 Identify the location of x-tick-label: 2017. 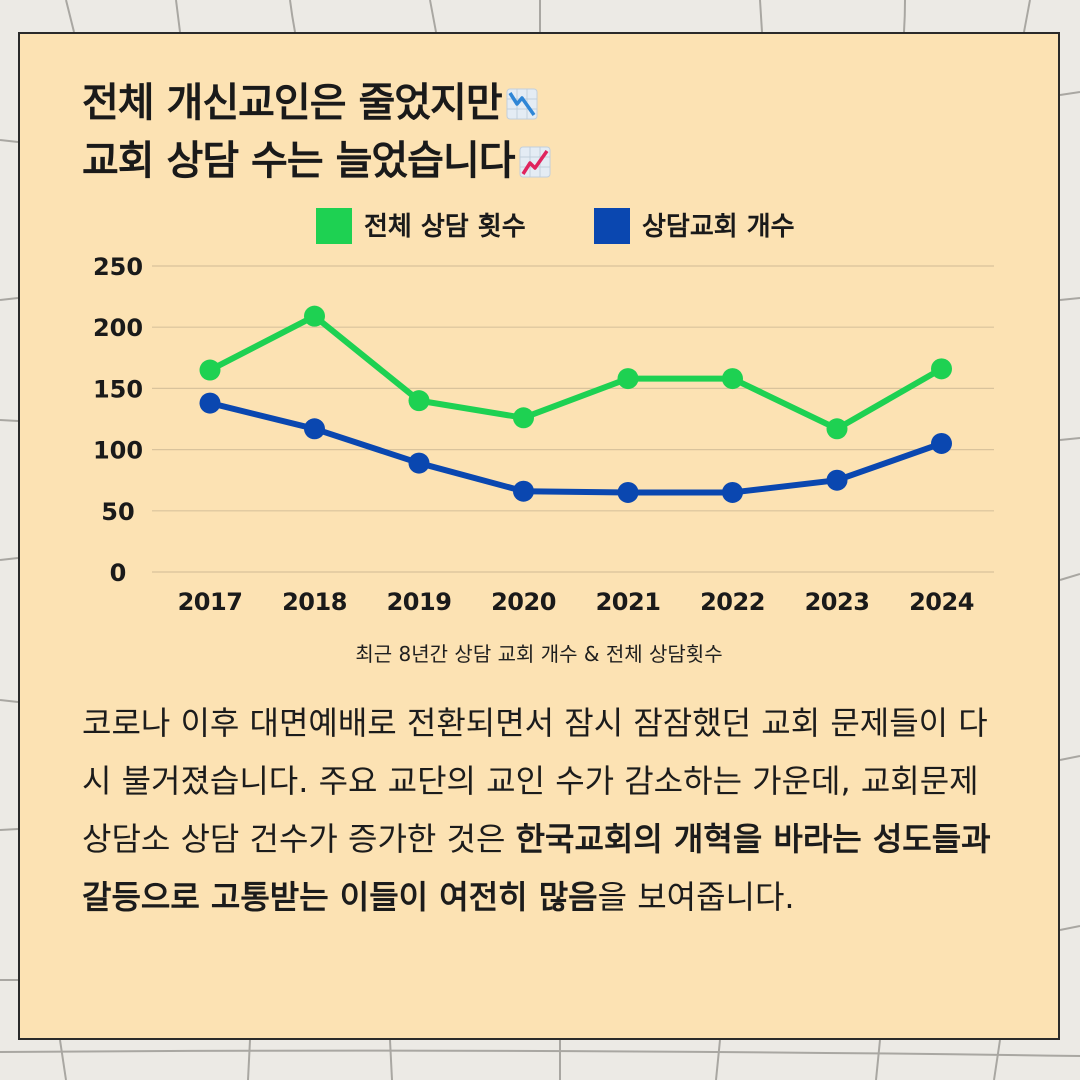
(210, 602).